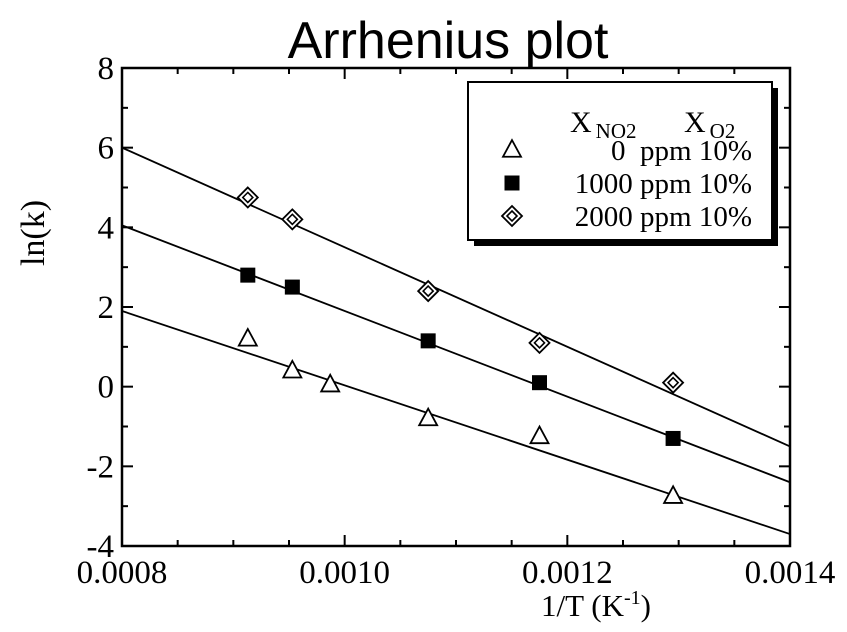 The height and width of the screenshot is (632, 847). What do you see at coordinates (581, 122) in the screenshot?
I see `legend-header-xno2-main: X` at bounding box center [581, 122].